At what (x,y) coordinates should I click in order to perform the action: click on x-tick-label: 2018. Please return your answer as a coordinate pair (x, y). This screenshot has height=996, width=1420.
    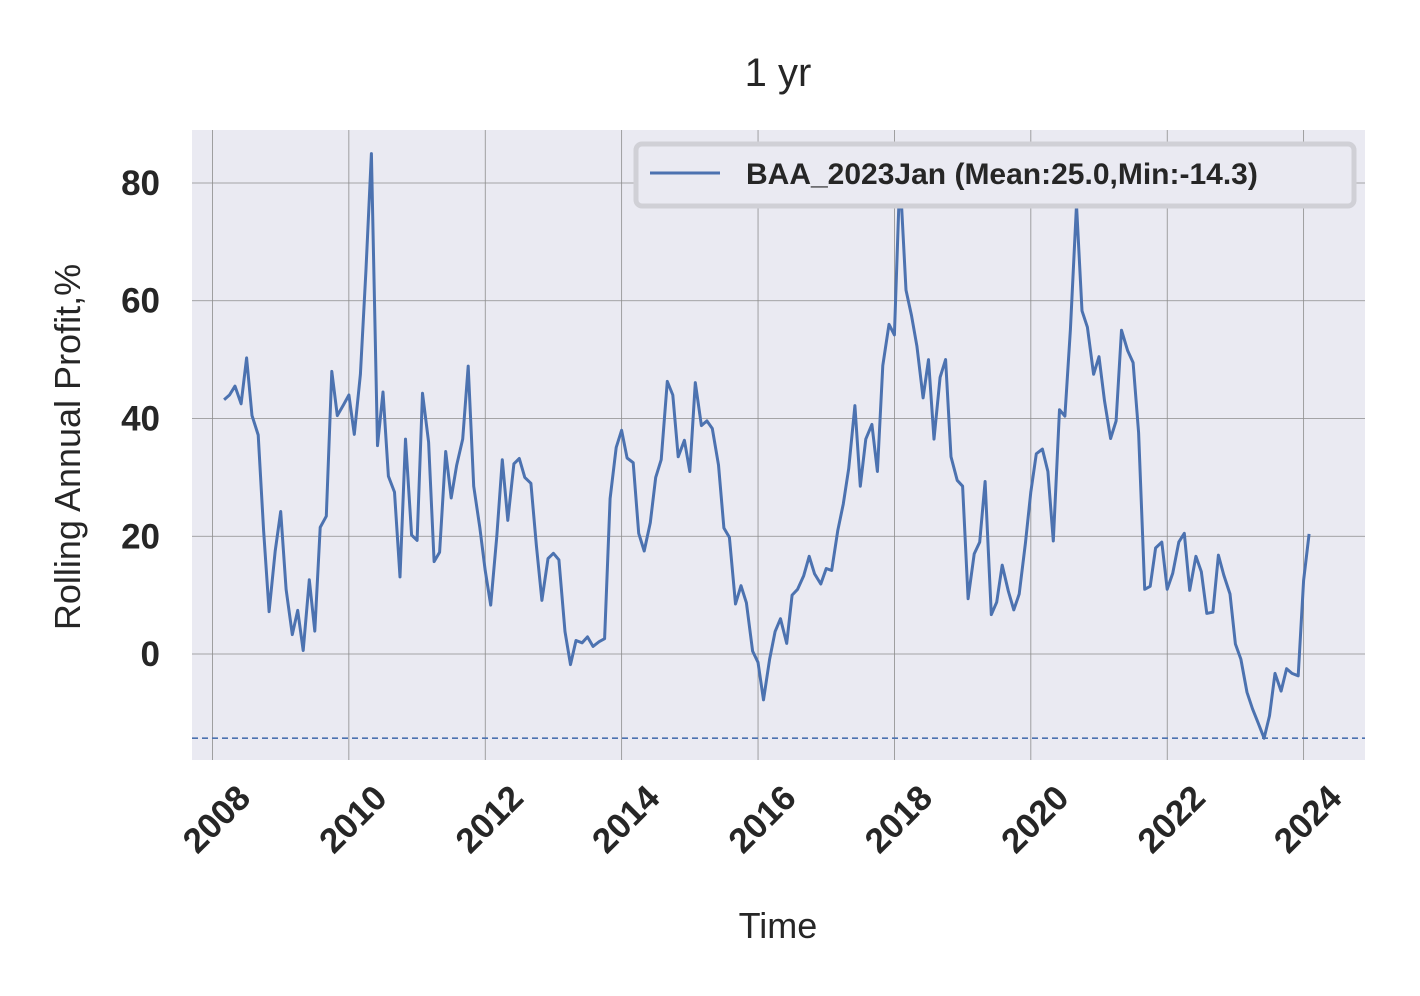
    Looking at the image, I should click on (898, 819).